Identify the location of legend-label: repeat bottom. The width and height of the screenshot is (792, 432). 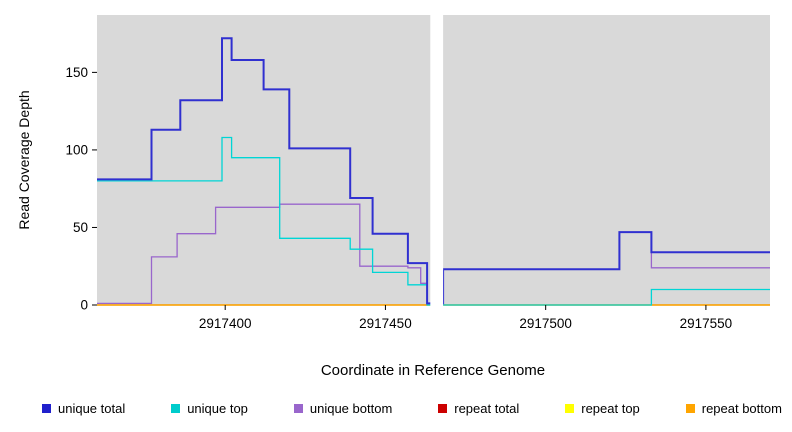
(741, 408).